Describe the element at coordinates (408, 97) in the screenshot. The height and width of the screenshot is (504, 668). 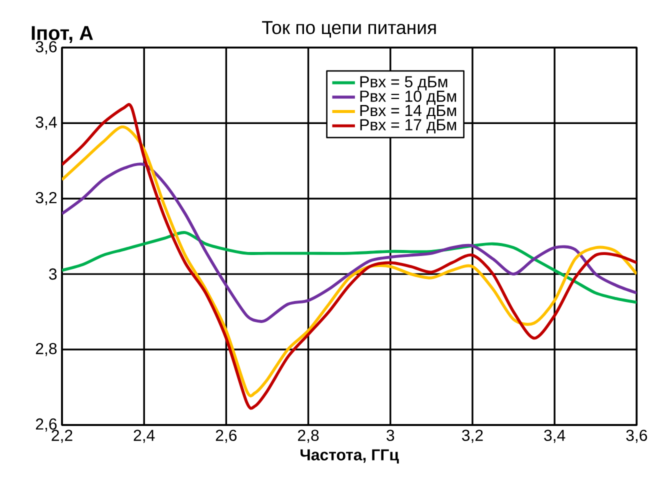
I see `legend-label: Pвх = 10 дБм` at that location.